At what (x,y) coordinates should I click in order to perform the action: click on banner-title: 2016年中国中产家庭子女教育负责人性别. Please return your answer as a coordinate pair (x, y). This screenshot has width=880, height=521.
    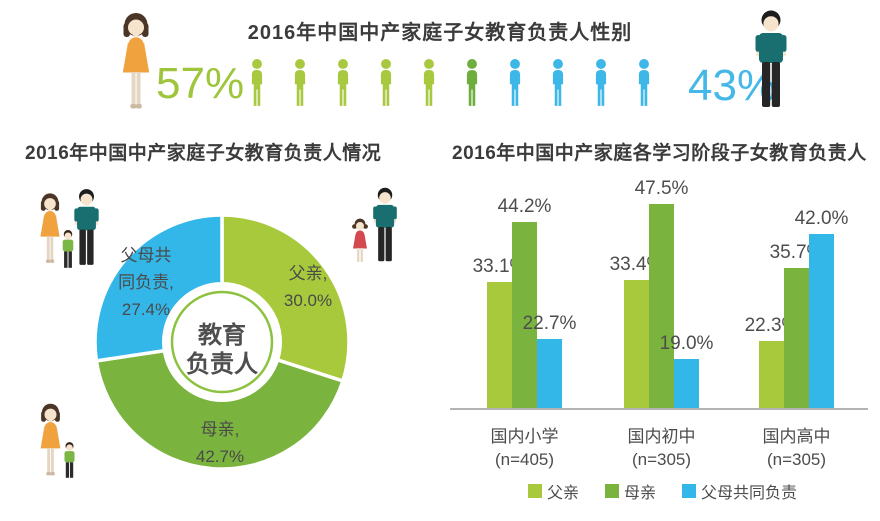
    Looking at the image, I should click on (440, 33).